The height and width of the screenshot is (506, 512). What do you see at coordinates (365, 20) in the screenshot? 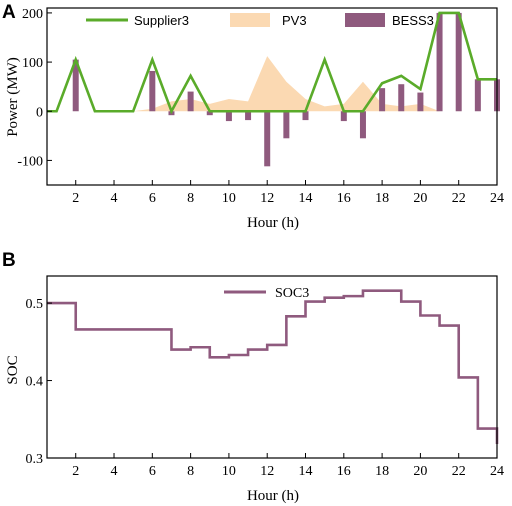
I see `legend-bess3-swatch` at bounding box center [365, 20].